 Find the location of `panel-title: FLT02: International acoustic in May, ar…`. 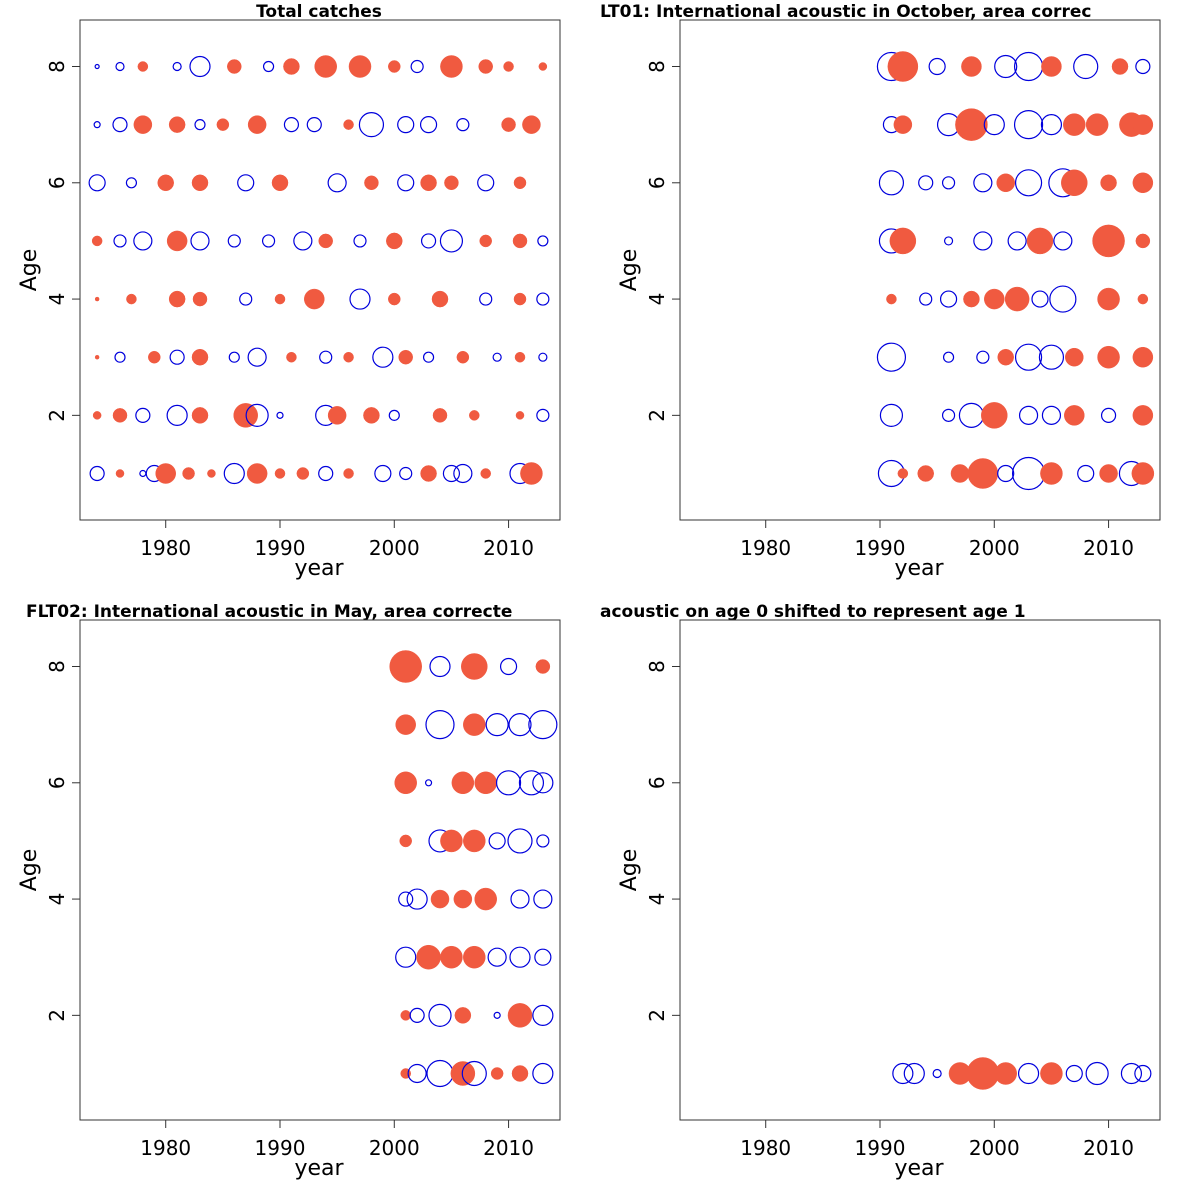

panel-title: FLT02: International acoustic in May, ar… is located at coordinates (269, 612).